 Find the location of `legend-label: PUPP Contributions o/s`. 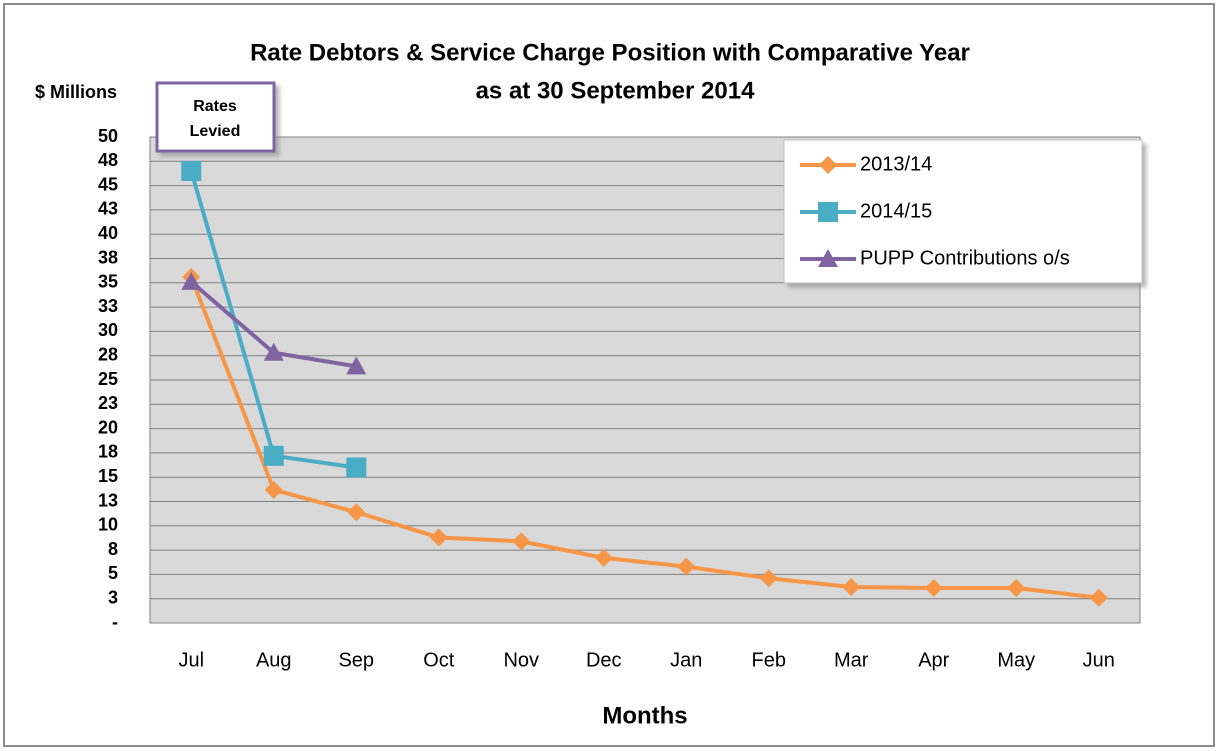

legend-label: PUPP Contributions o/s is located at coordinates (965, 258).